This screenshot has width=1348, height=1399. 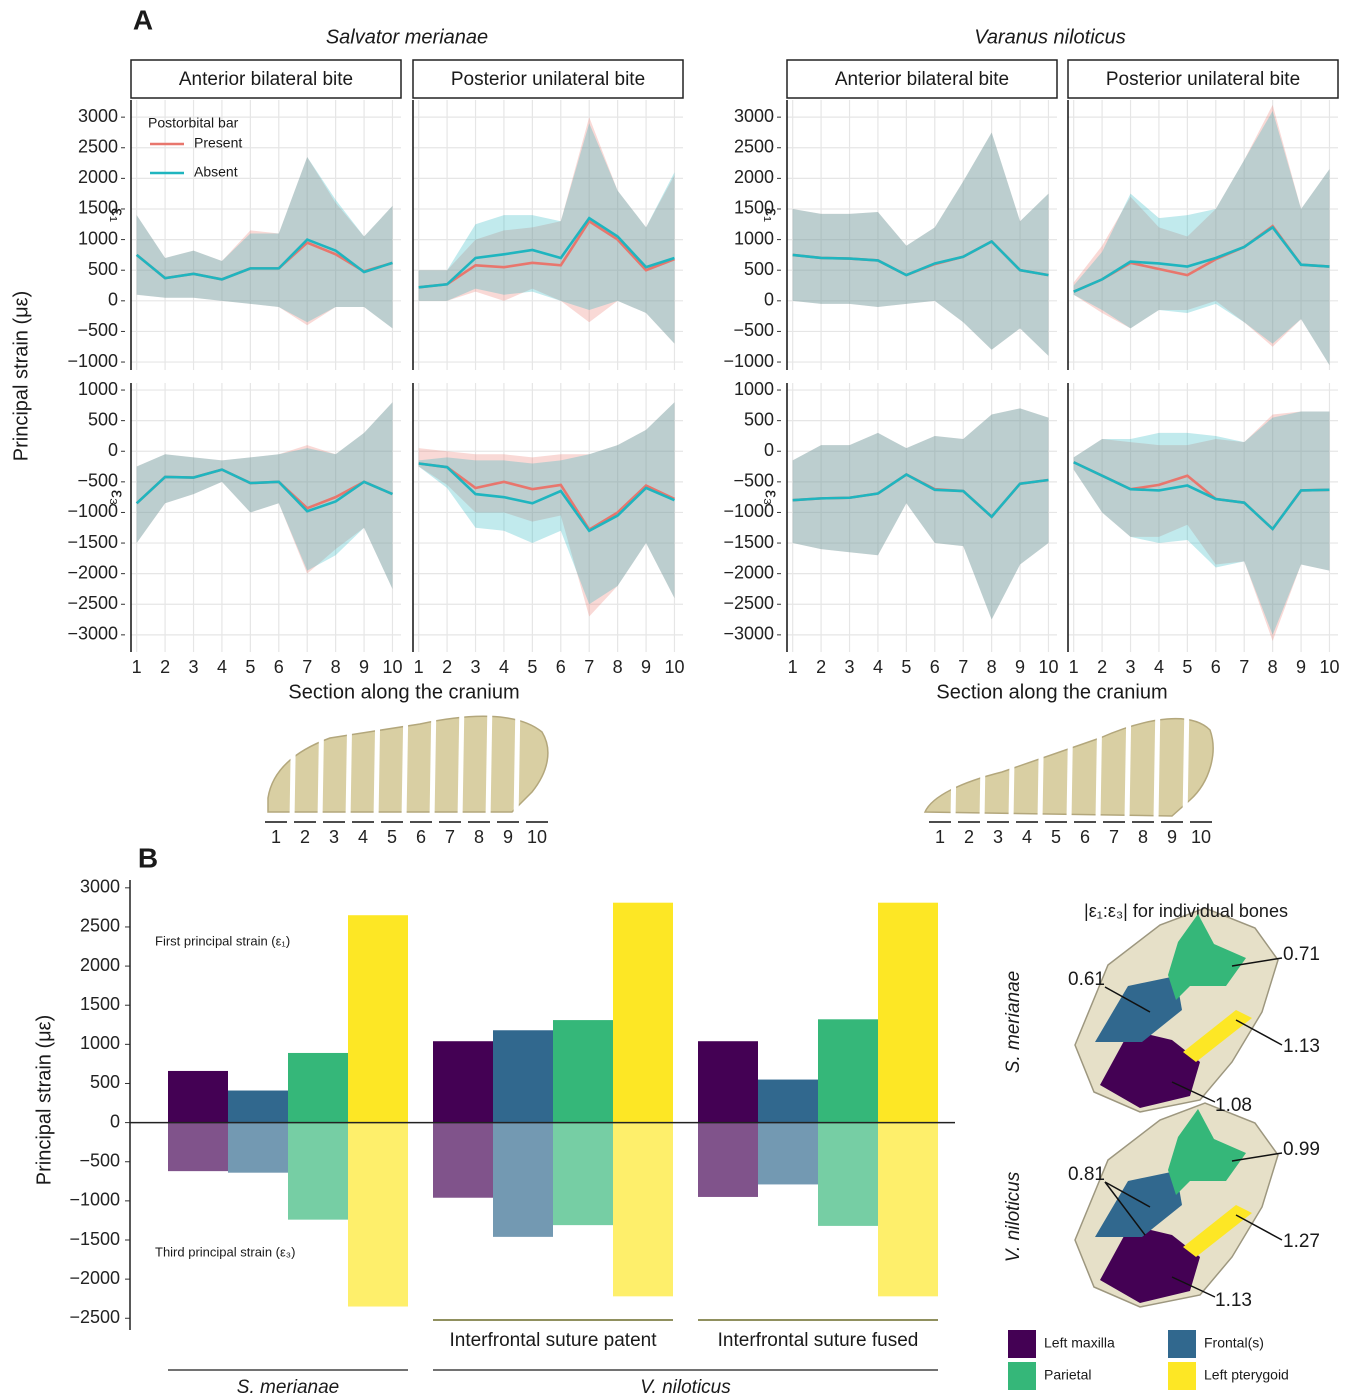 I want to click on panel-label: A, so click(x=143, y=19).